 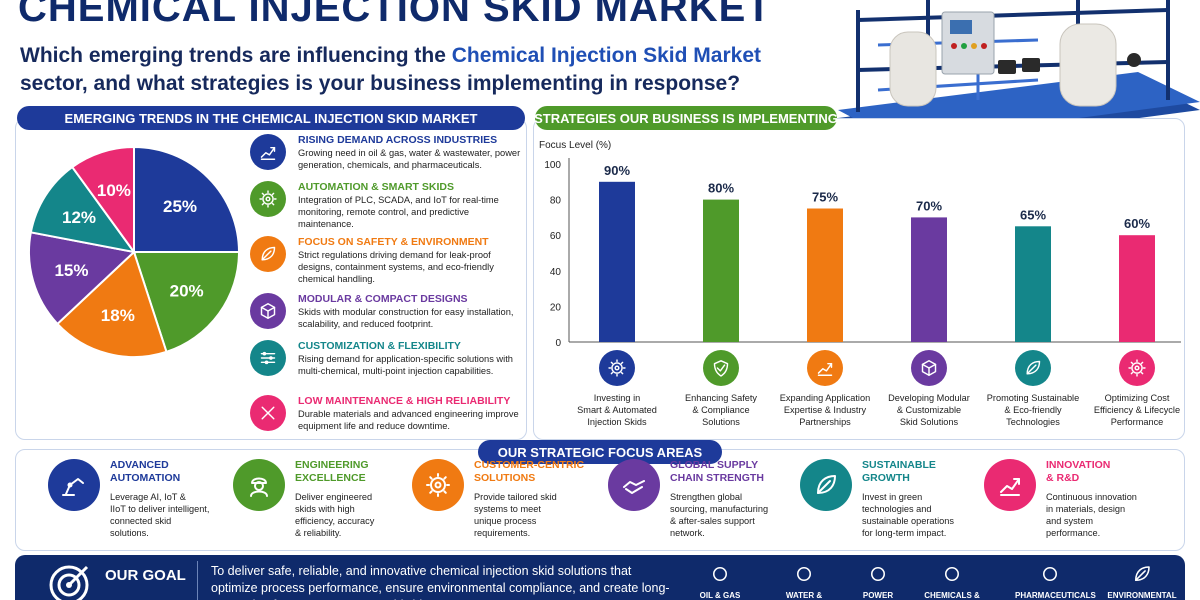 I want to click on trend-title: FOCUS ON SAFETY & ENVIRONMENT, so click(x=393, y=242).